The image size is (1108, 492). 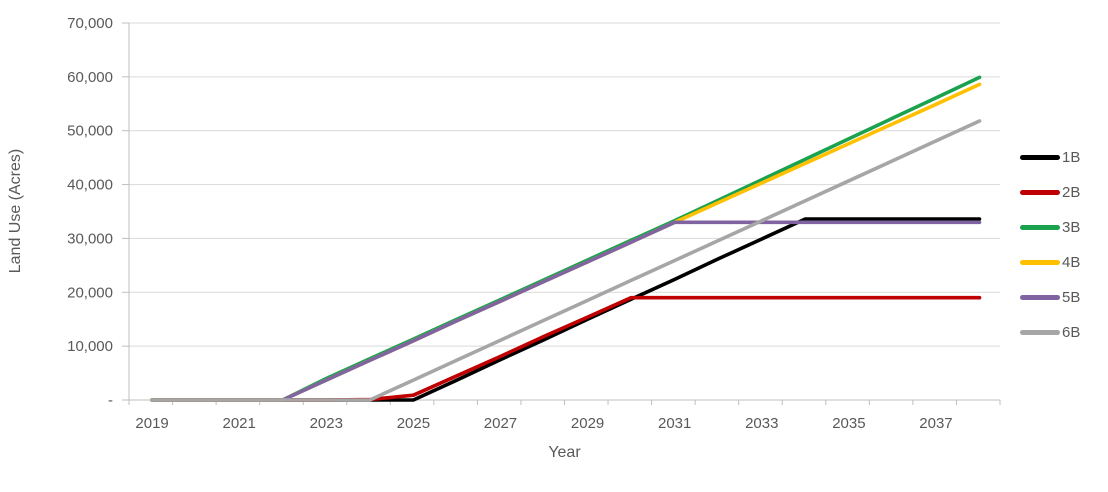 I want to click on y-tick-label: 10,000, so click(x=90, y=346).